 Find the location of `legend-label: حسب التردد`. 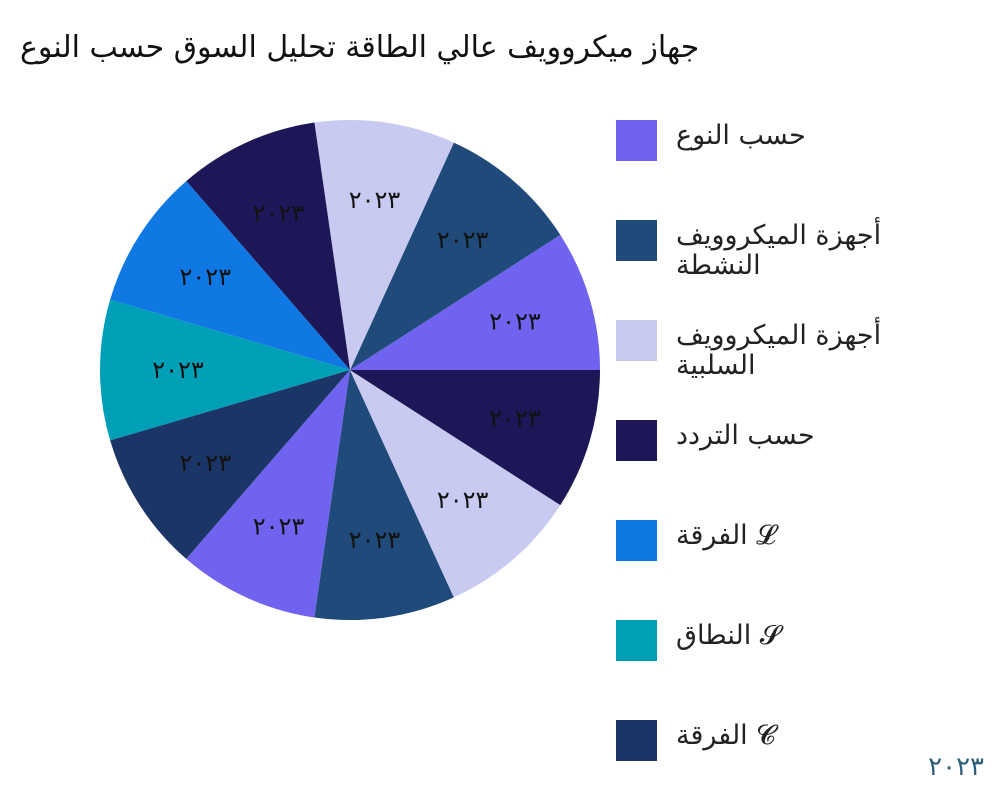

legend-label: حسب التردد is located at coordinates (745, 435).